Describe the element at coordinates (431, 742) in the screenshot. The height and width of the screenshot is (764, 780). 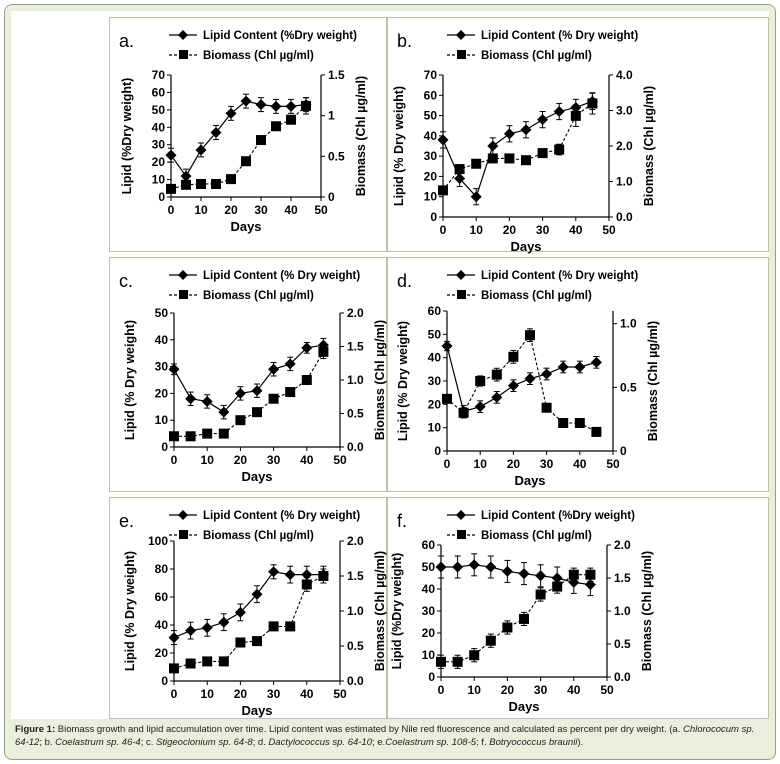
I see `caption-species-e: Coelastrum sp. 108-5` at that location.